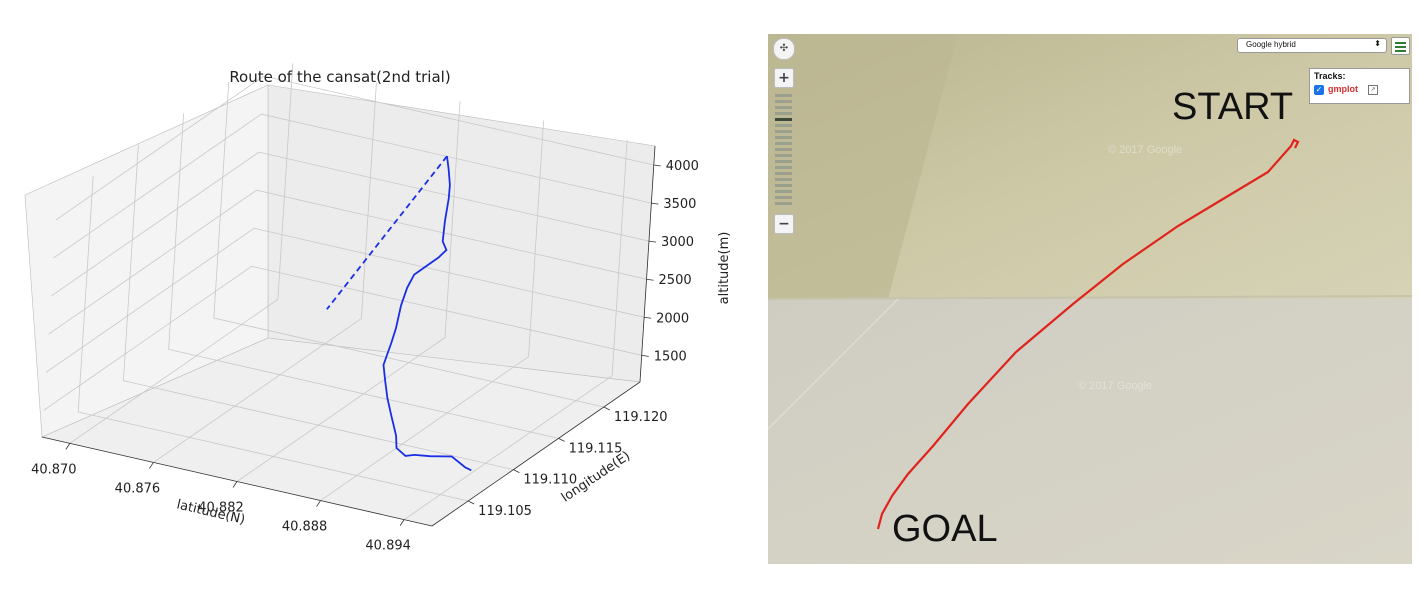  Describe the element at coordinates (1330, 76) in the screenshot. I see `tracks-title: Tracks:` at that location.